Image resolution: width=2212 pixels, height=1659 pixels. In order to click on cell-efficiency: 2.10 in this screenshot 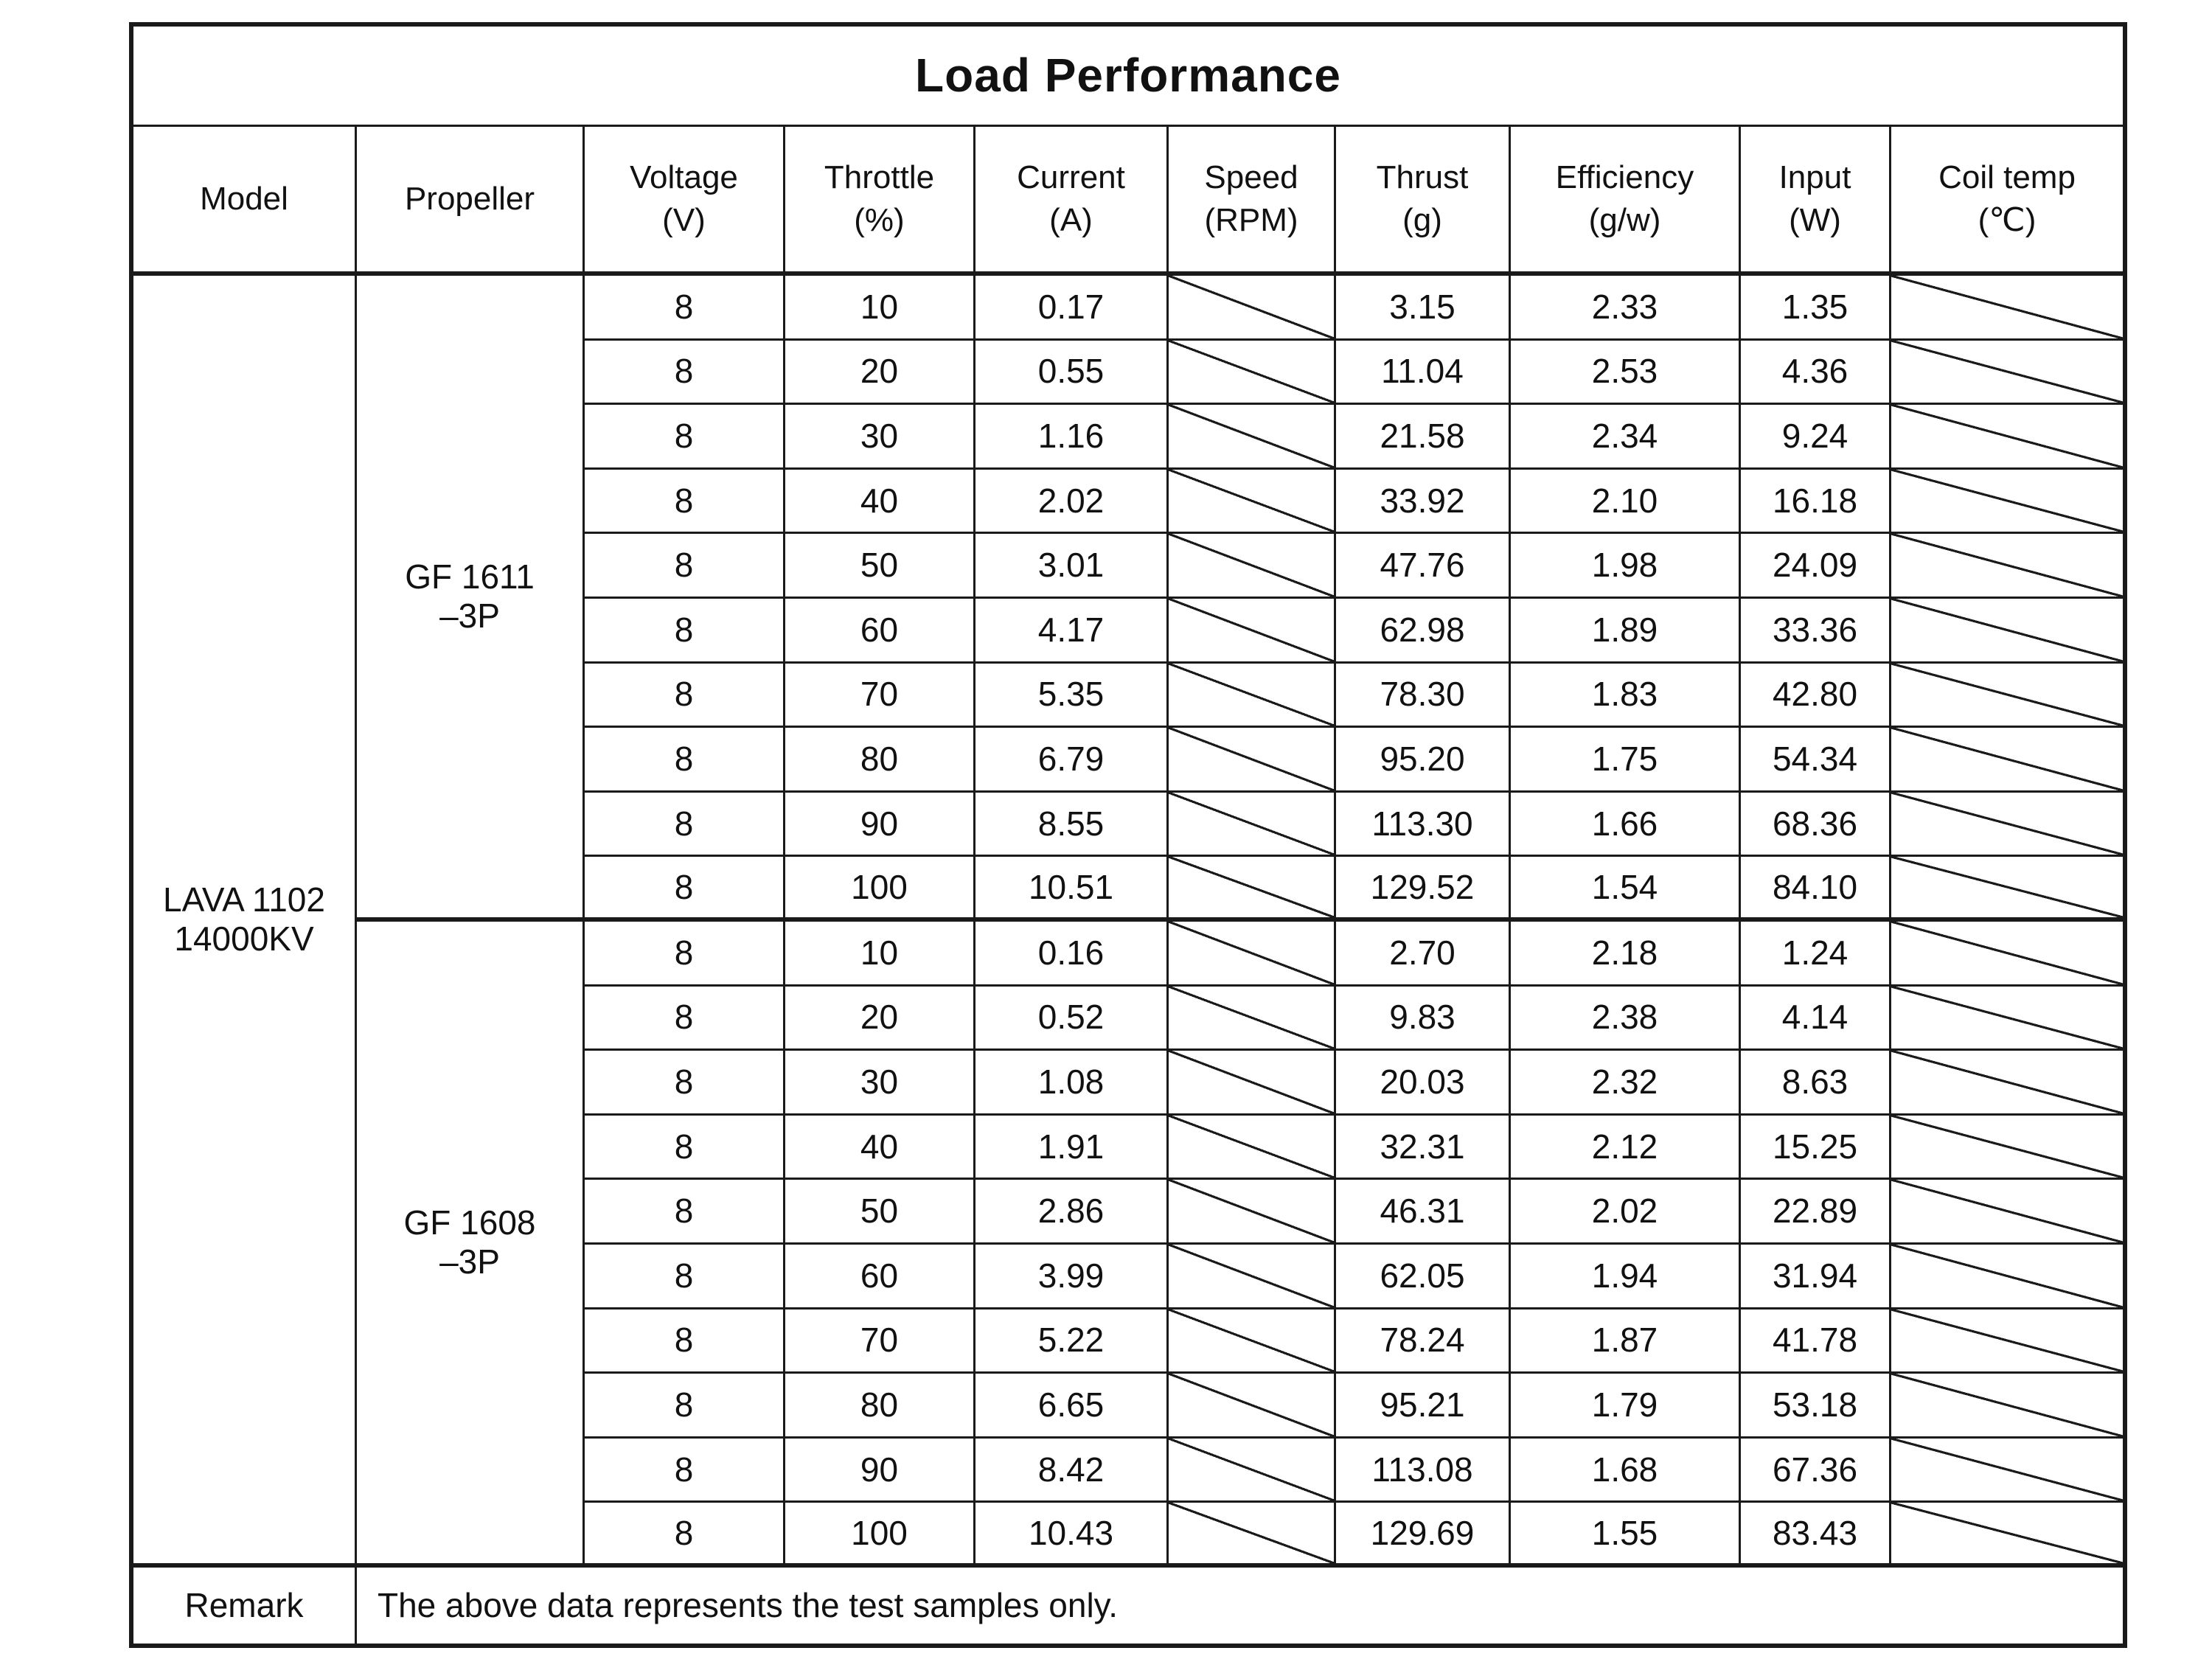, I will do `click(1626, 502)`.